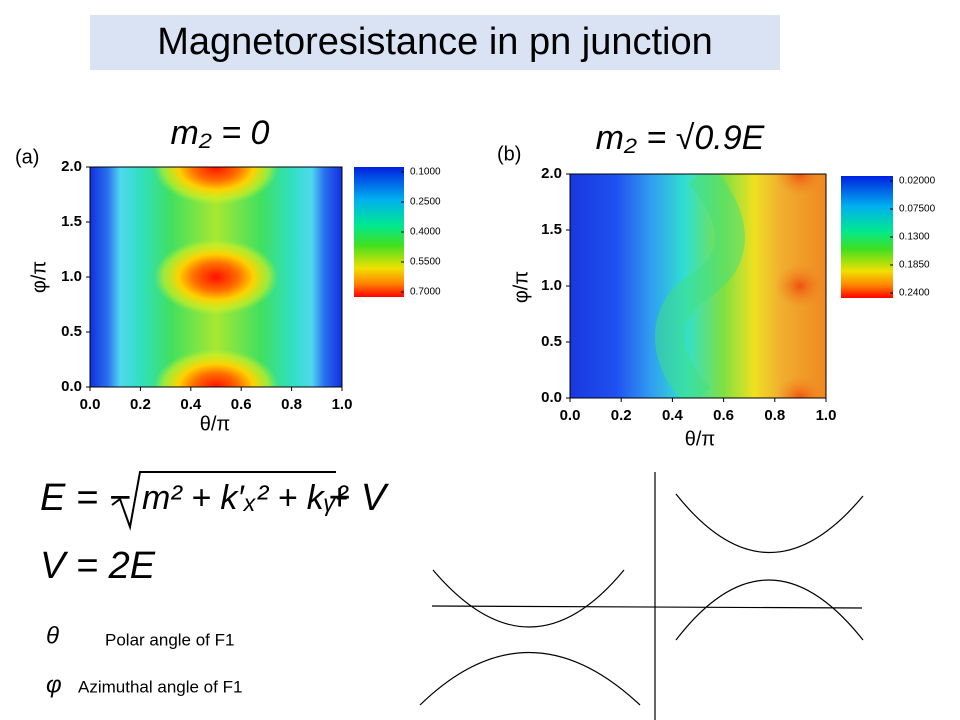 The width and height of the screenshot is (960, 720). What do you see at coordinates (216, 277) in the screenshot?
I see `contour-a` at bounding box center [216, 277].